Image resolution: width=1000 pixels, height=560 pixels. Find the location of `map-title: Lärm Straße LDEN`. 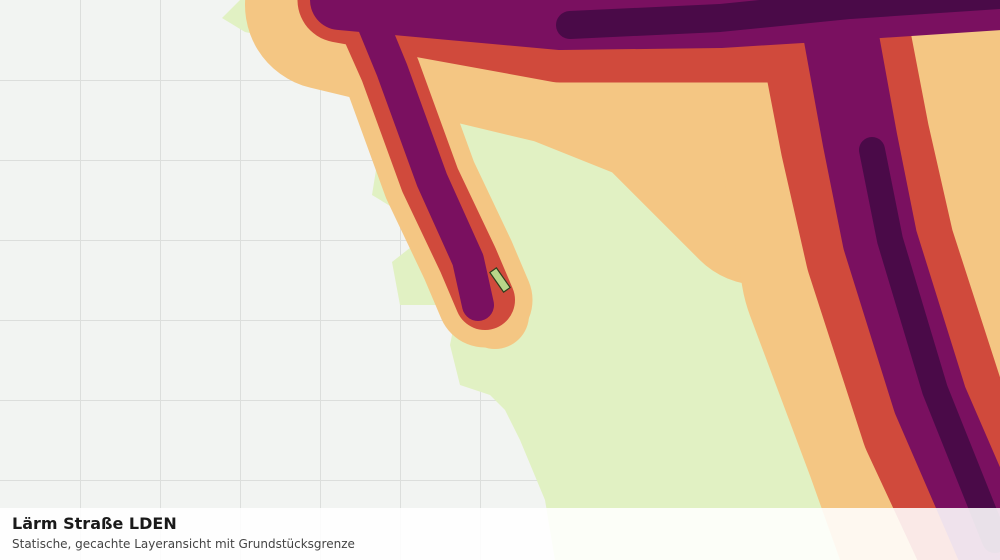

map-title: Lärm Straße LDEN is located at coordinates (94, 523).